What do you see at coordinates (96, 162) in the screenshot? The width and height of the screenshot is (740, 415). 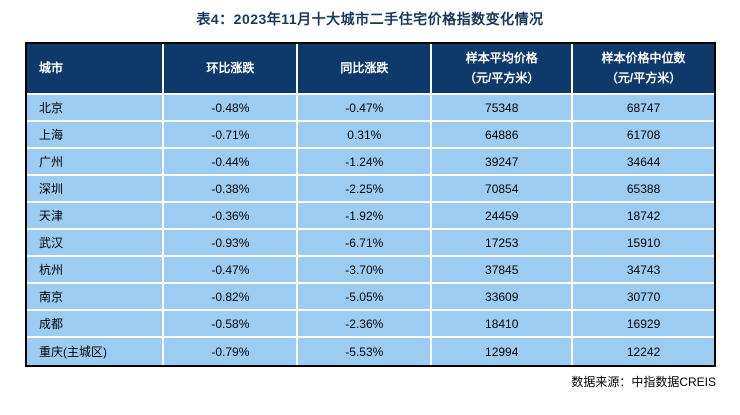 I see `city-cell: 广州` at bounding box center [96, 162].